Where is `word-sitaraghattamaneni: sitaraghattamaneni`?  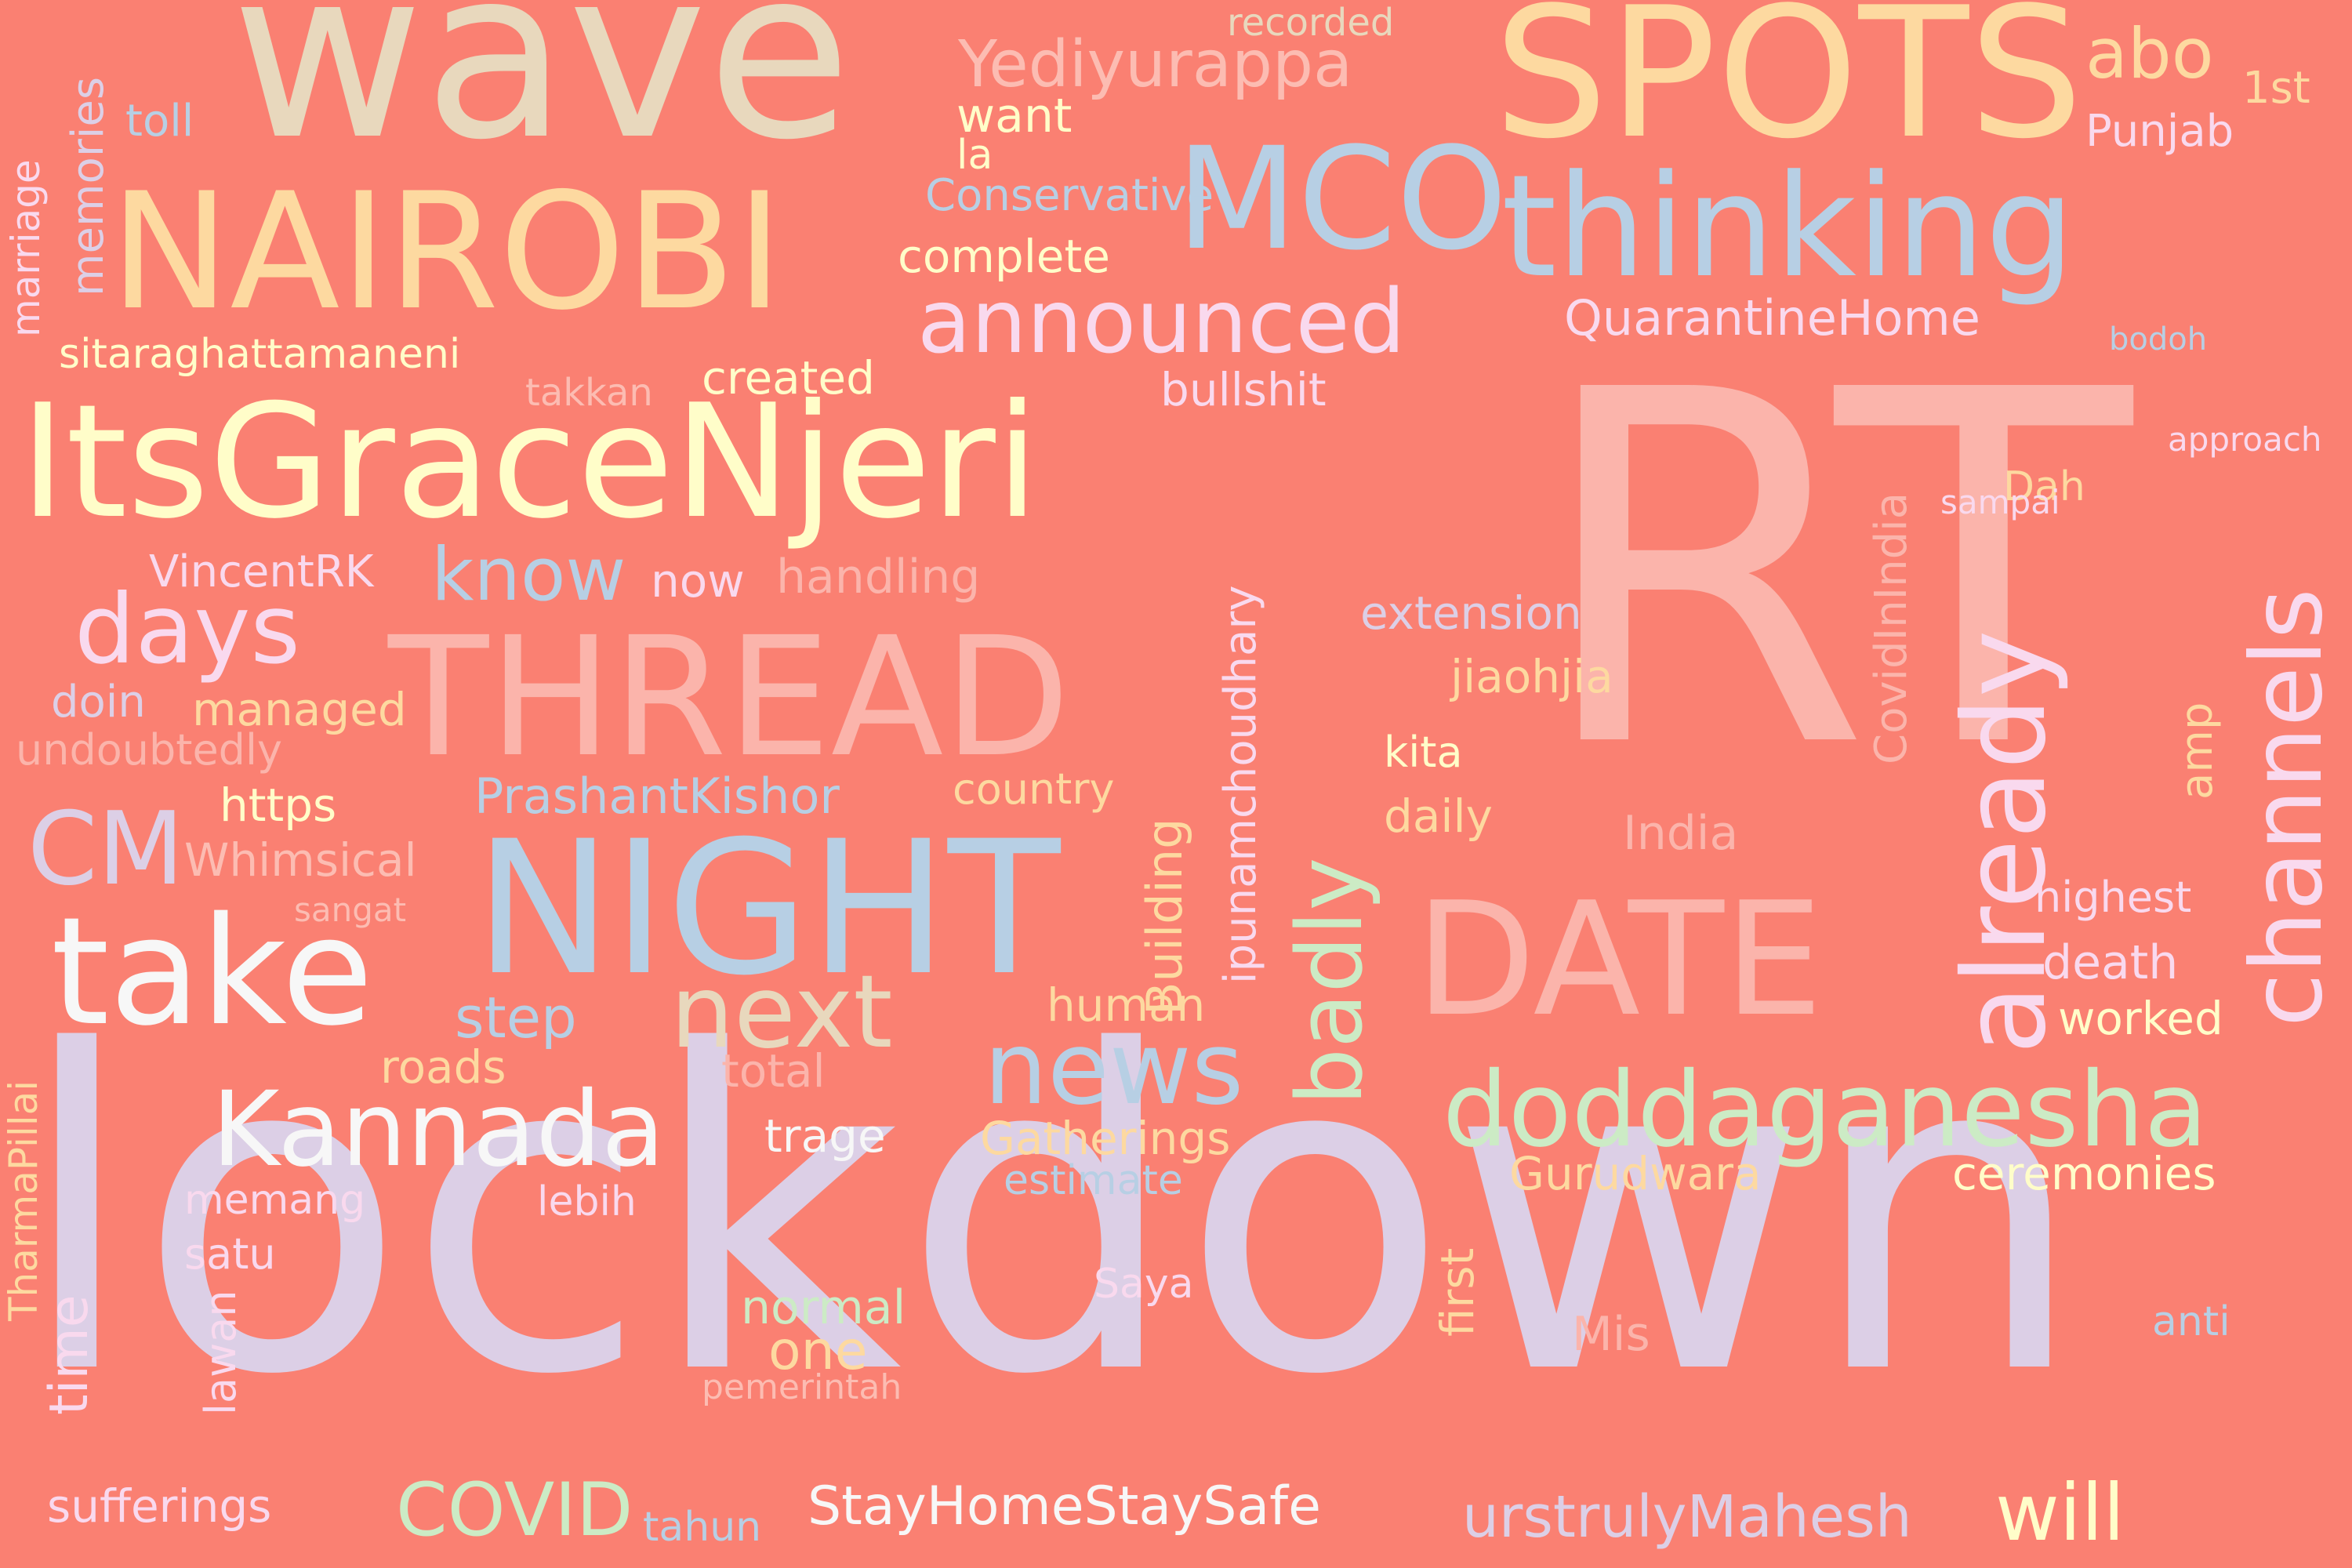 word-sitaraghattamaneni: sitaraghattamaneni is located at coordinates (260, 354).